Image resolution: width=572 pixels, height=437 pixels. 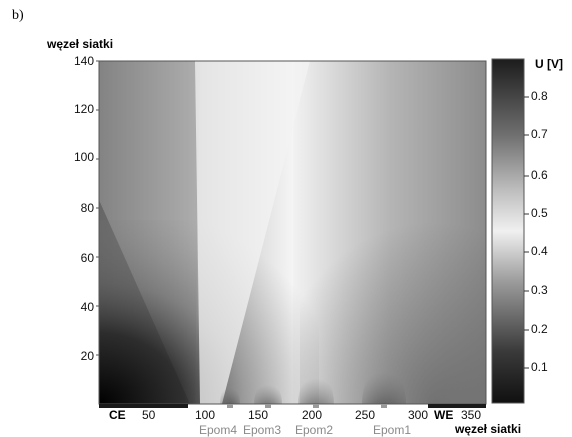 I want to click on x-tick-label: 50, so click(x=149, y=415).